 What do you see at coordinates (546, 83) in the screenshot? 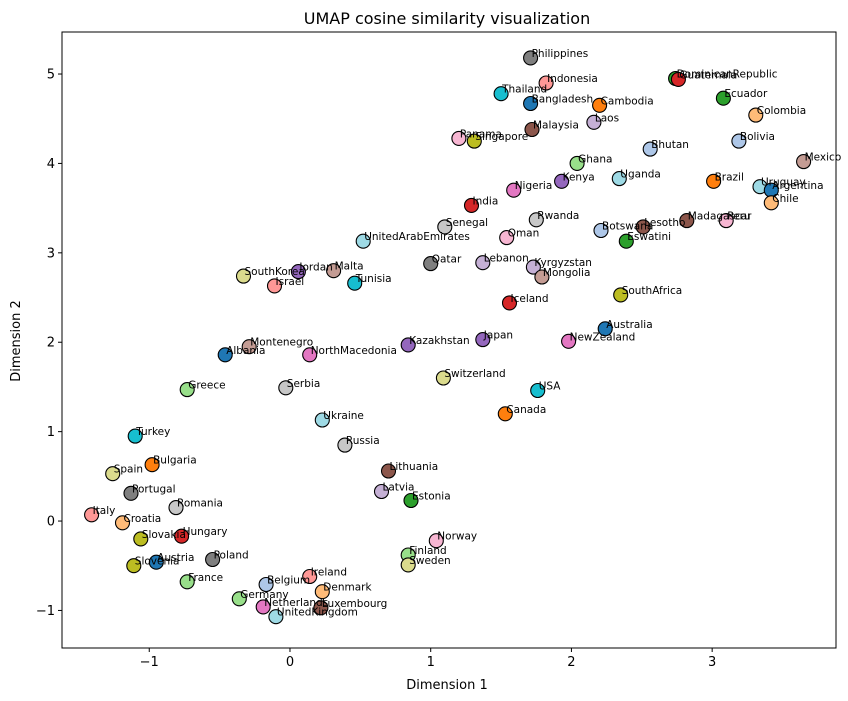
I see `data-point-indonesia` at bounding box center [546, 83].